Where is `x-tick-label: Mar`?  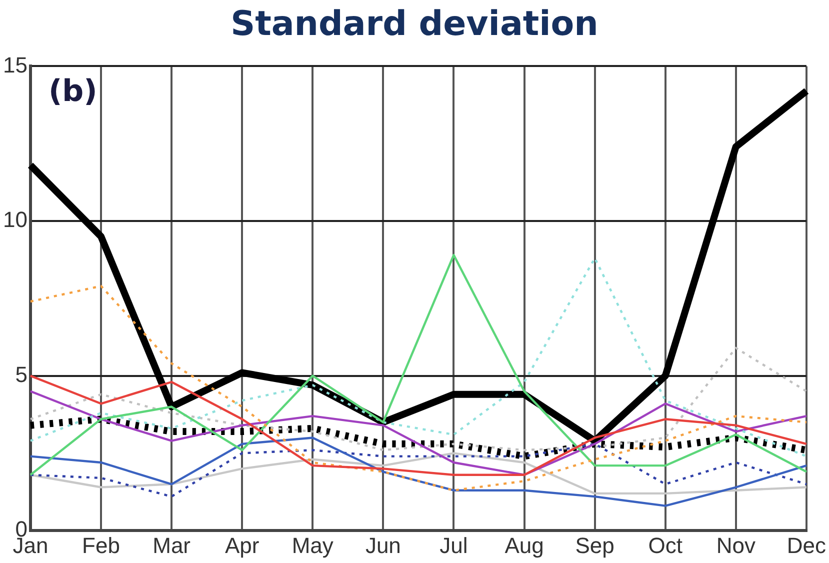
x-tick-label: Mar is located at coordinates (171, 545).